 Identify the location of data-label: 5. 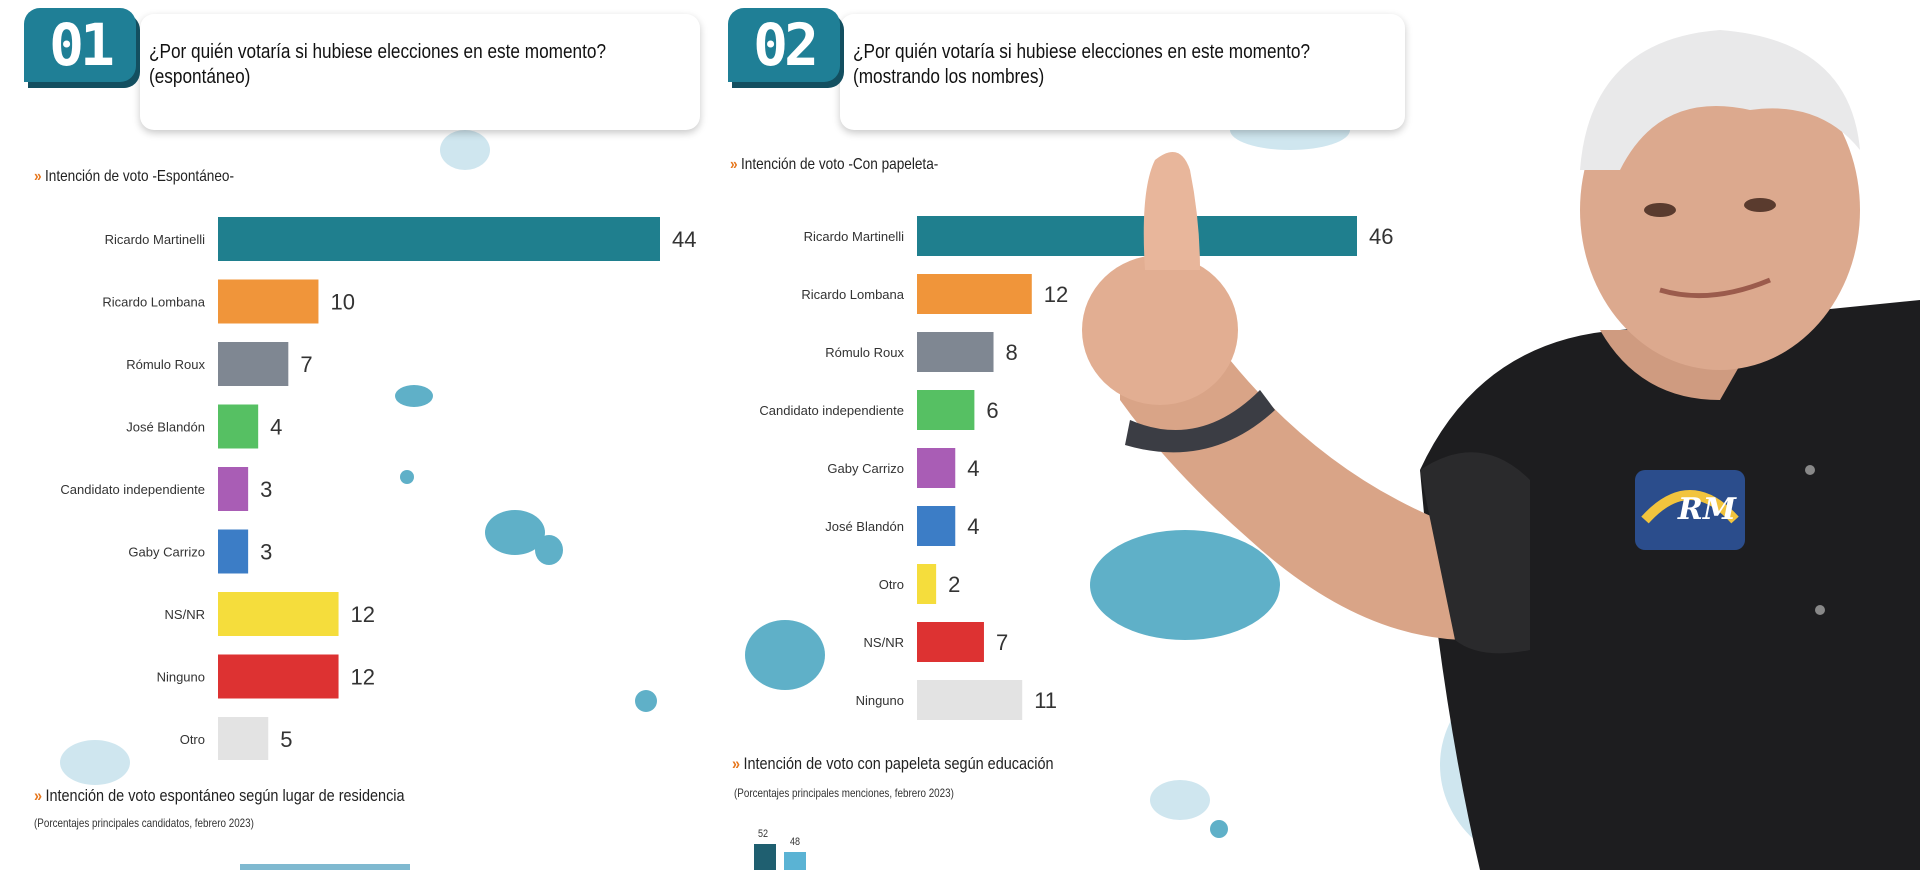
(286, 739).